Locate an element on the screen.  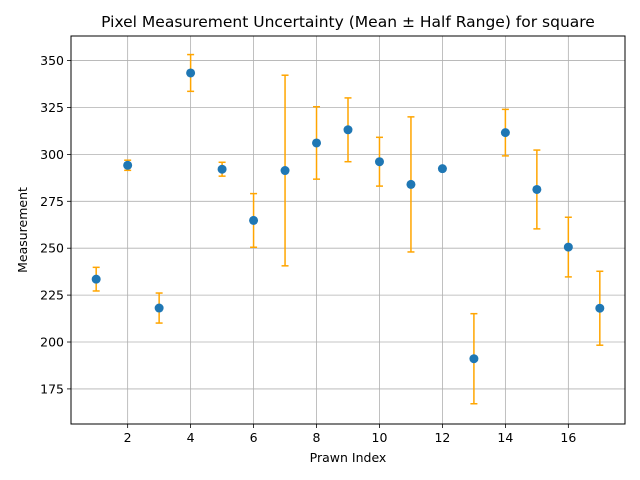
y-axis-ticks: 175 200 225 250 275 300 325 350 is located at coordinates (55, 224).